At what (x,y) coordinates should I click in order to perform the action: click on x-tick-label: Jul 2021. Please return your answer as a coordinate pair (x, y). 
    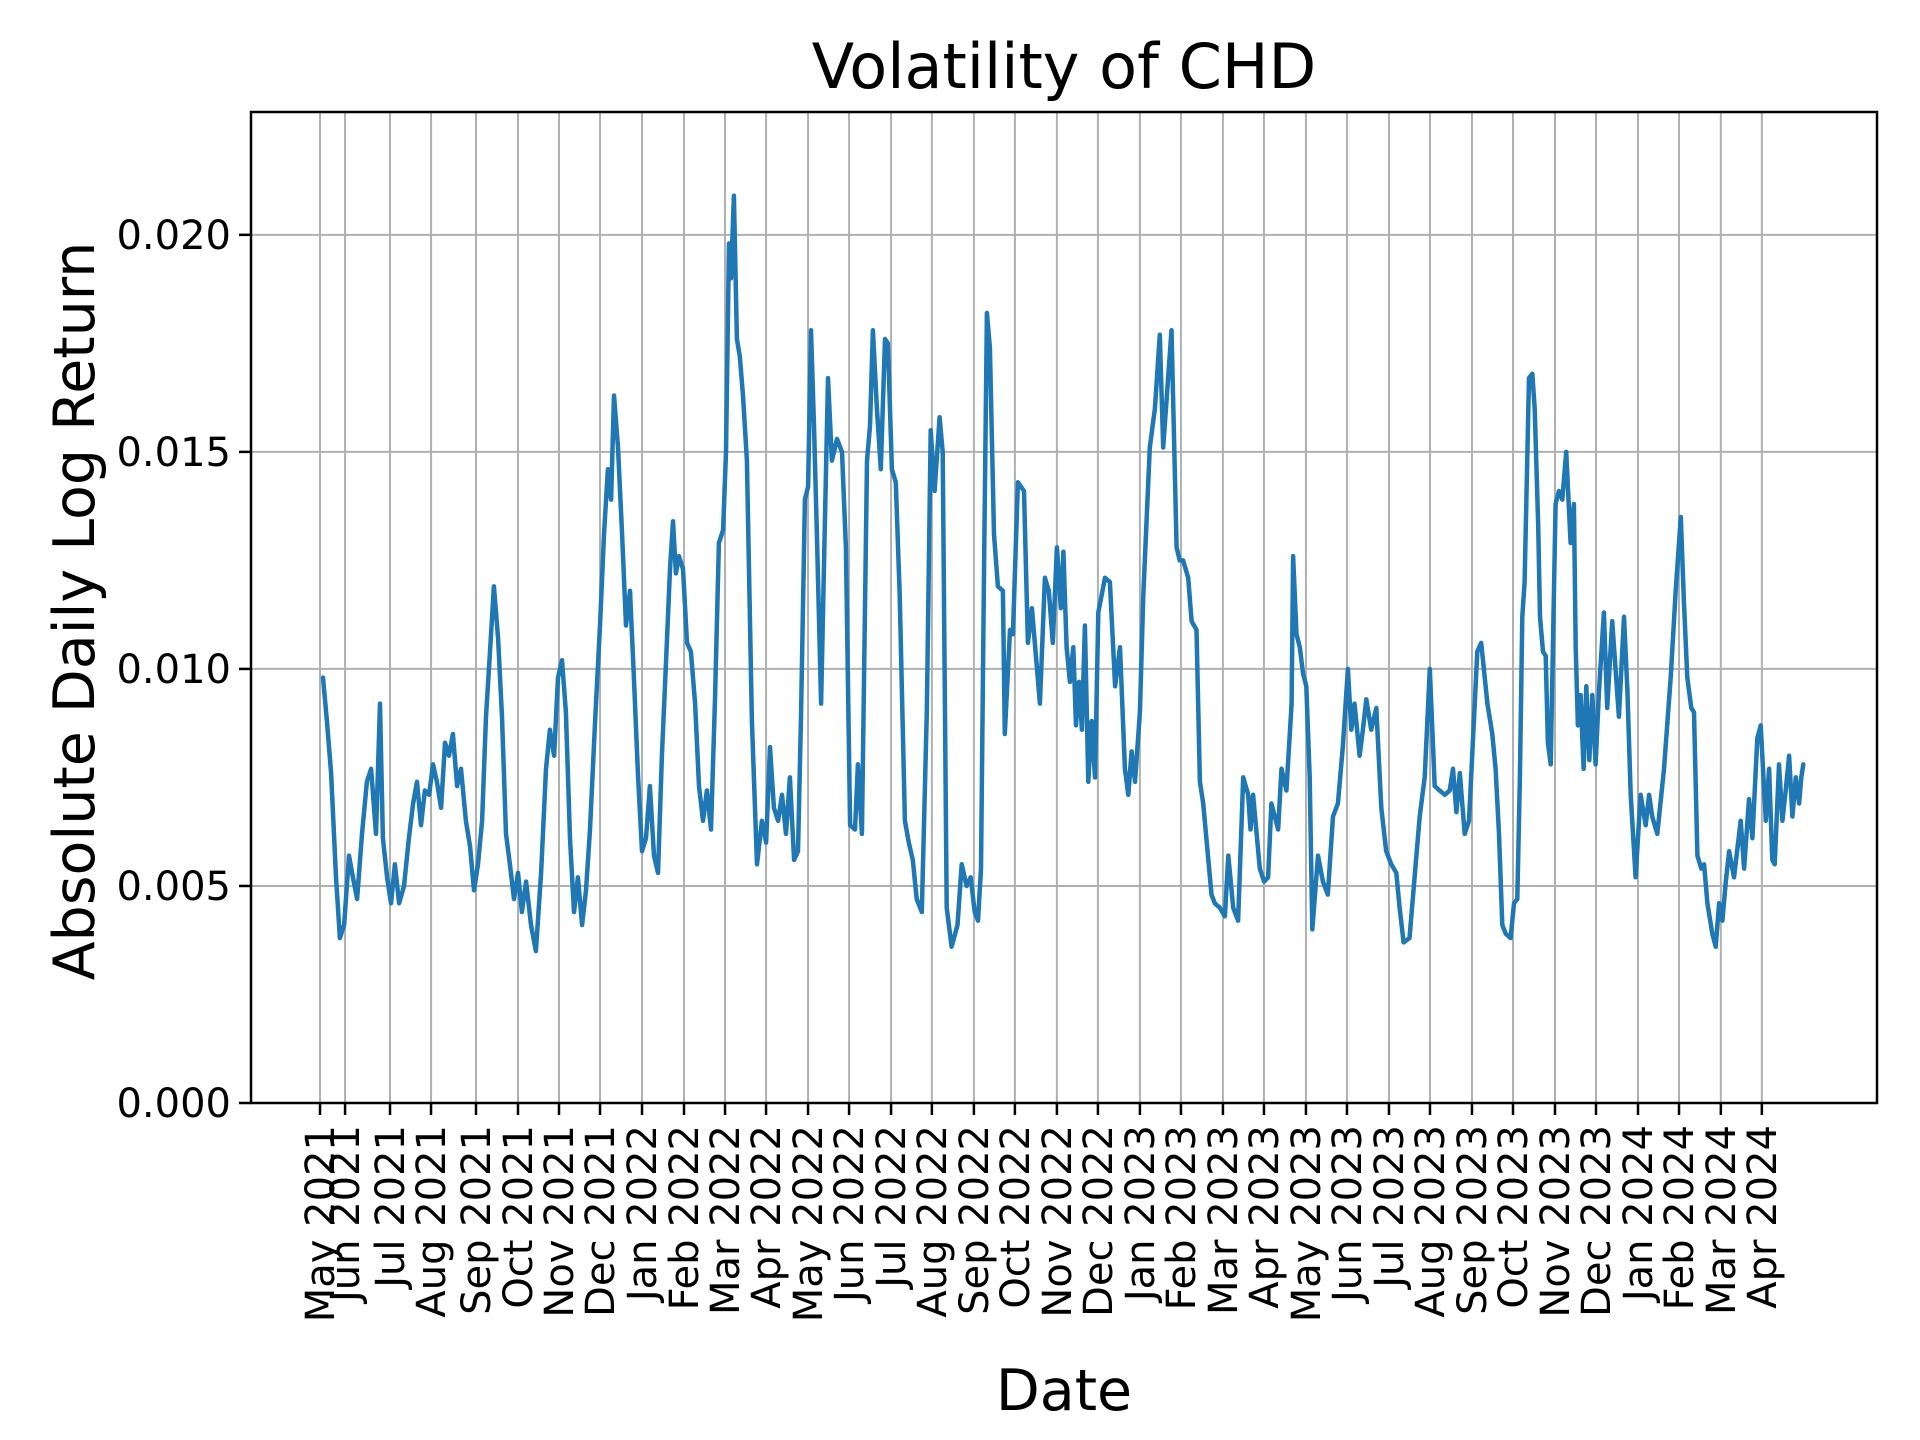
    Looking at the image, I should click on (391, 1208).